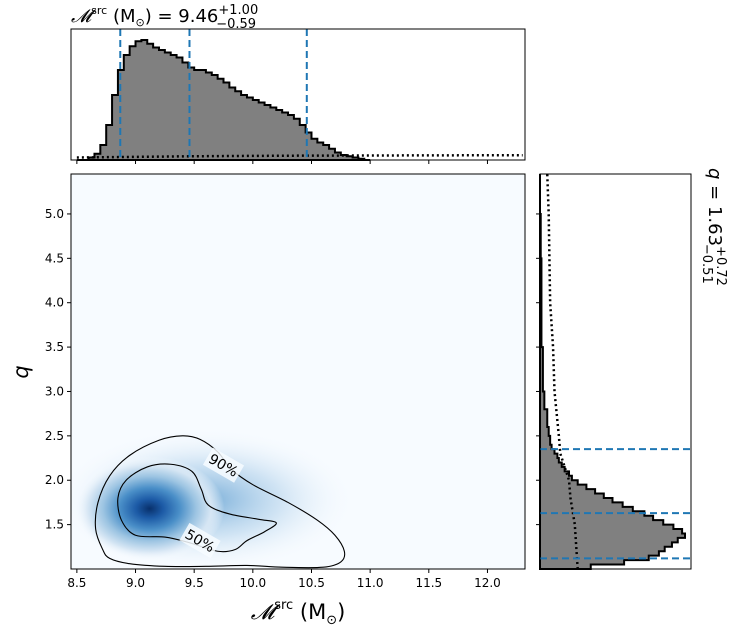 The height and width of the screenshot is (640, 740). Describe the element at coordinates (54, 436) in the screenshot. I see `y-tick-label-2: 2.5` at that location.